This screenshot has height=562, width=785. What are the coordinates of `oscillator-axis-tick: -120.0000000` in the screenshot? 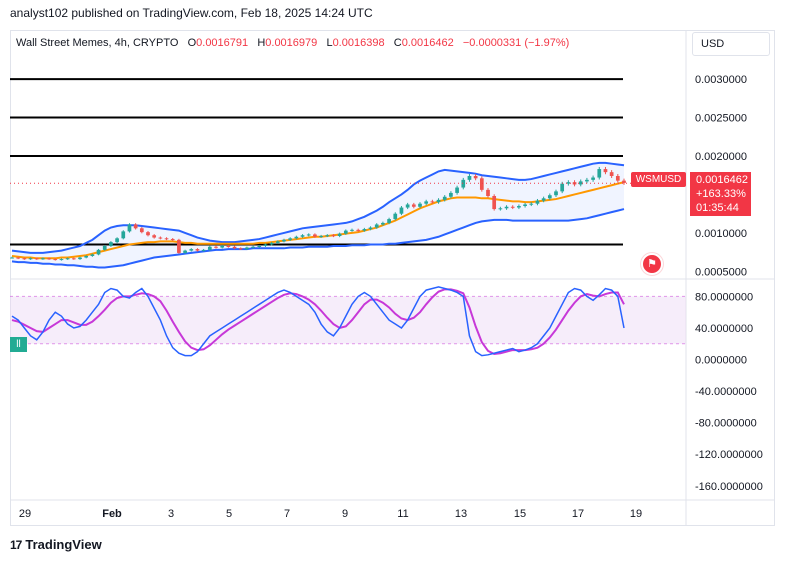 It's located at (729, 455).